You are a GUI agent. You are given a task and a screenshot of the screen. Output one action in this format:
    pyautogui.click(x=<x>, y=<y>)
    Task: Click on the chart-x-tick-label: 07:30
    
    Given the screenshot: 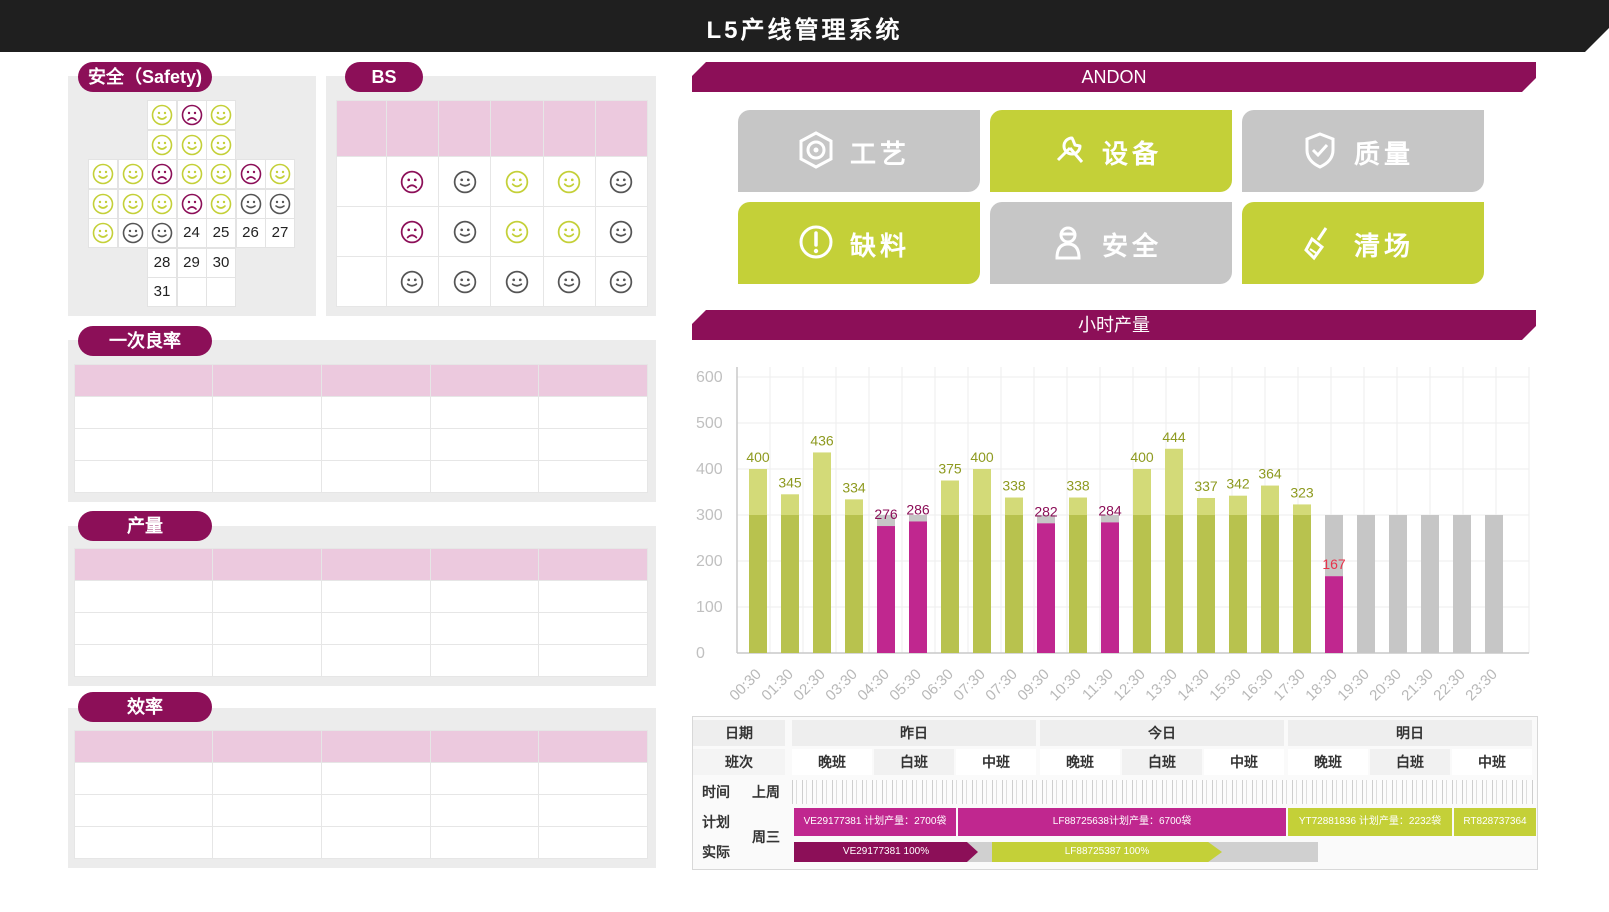 What is the action you would take?
    pyautogui.click(x=1001, y=685)
    